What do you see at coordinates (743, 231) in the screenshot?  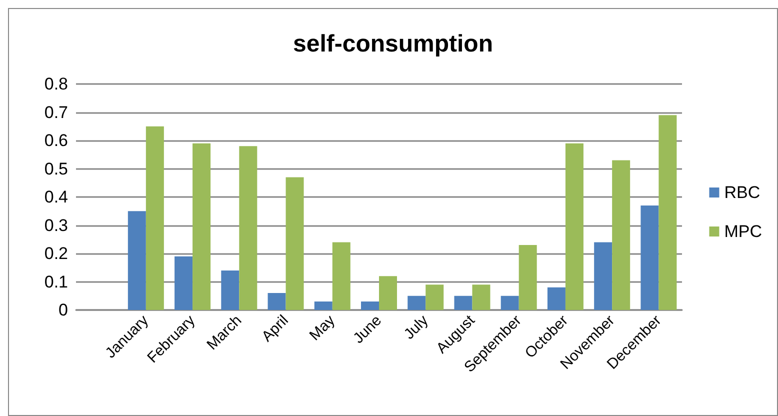 I see `legend-label: MPC` at bounding box center [743, 231].